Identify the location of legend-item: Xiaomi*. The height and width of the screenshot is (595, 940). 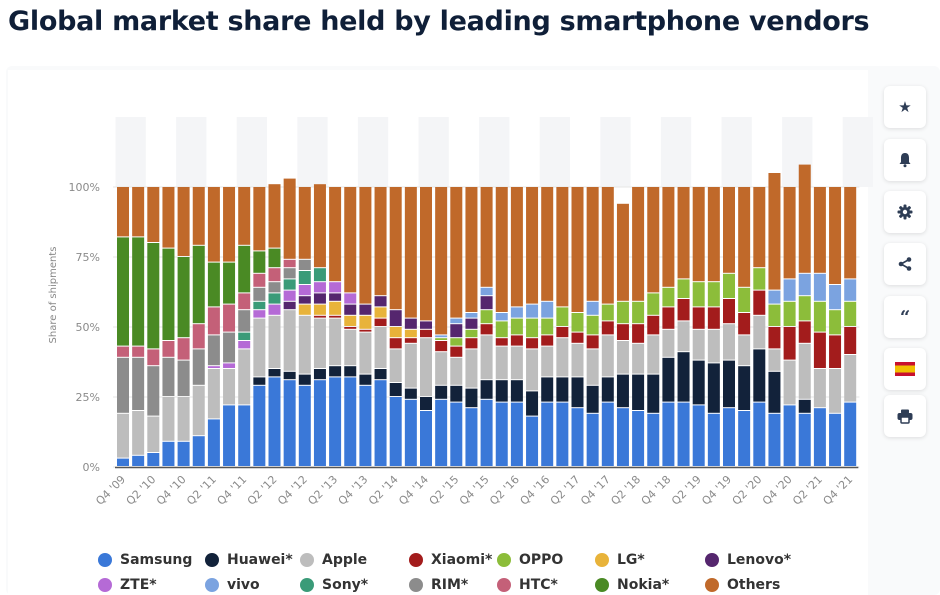
(450, 560).